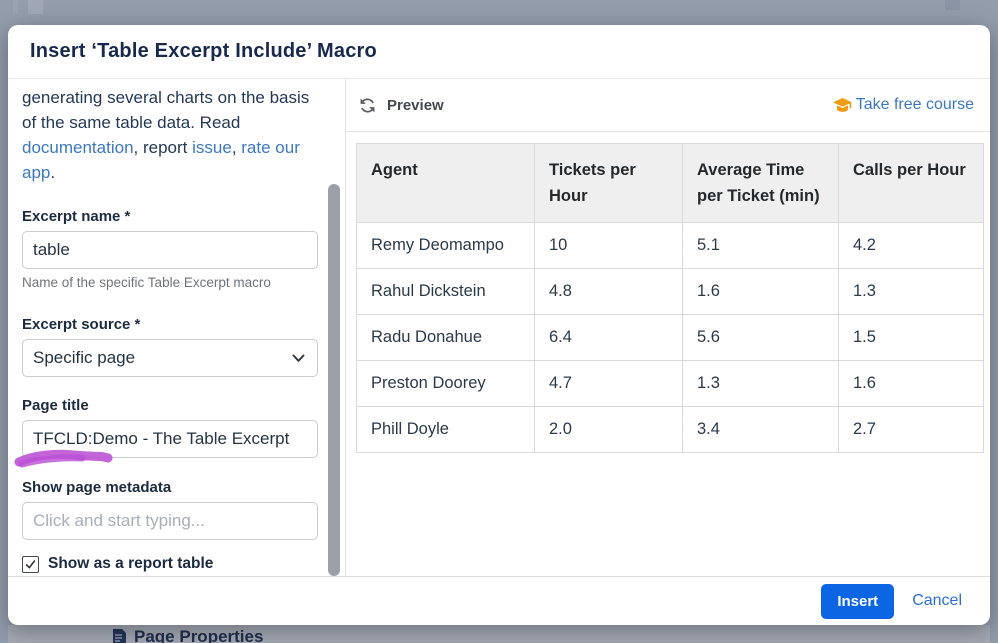 Image resolution: width=998 pixels, height=643 pixels. What do you see at coordinates (911, 291) in the screenshot?
I see `cell-calls: 1.3` at bounding box center [911, 291].